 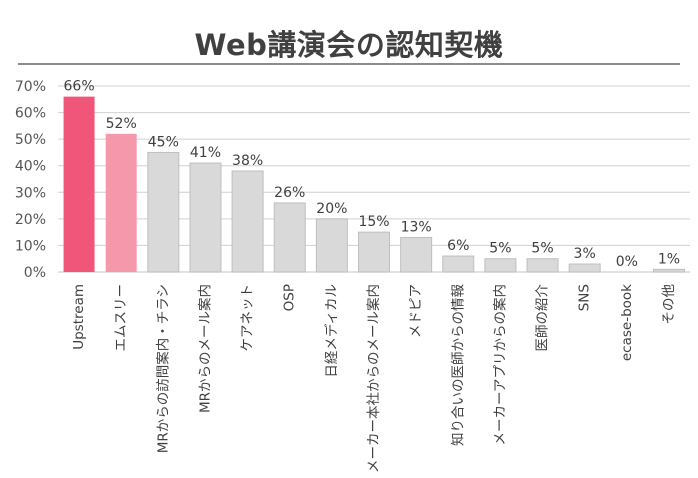 I want to click on x-tick-label: メドピア, so click(x=416, y=311).